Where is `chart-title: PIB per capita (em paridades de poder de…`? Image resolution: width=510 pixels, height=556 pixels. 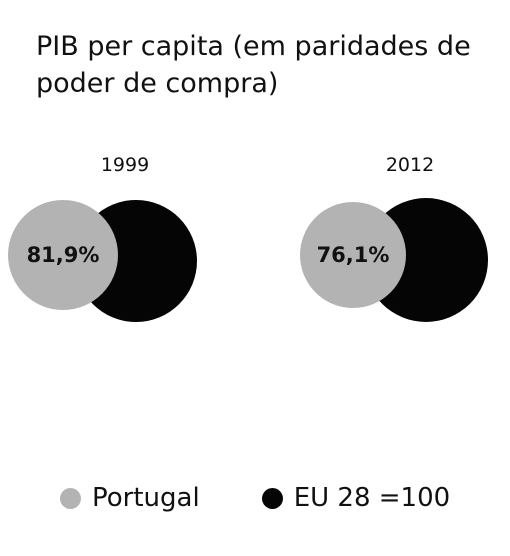
chart-title: PIB per capita (em paridades de poder de… is located at coordinates (253, 65).